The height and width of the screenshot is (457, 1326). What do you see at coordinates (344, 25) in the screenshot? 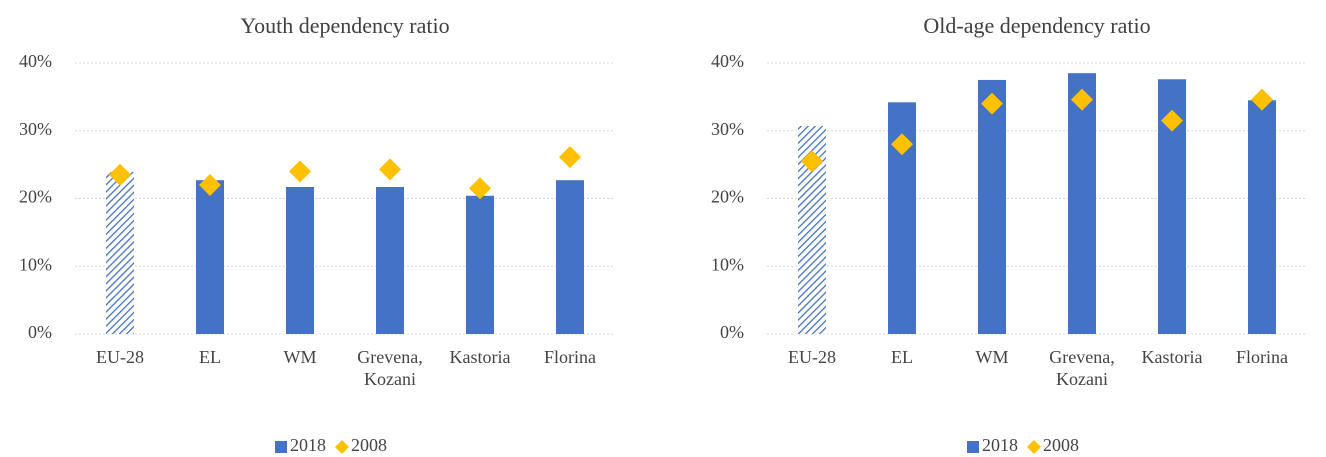
I see `chart-title: Youth dependency ratio` at bounding box center [344, 25].